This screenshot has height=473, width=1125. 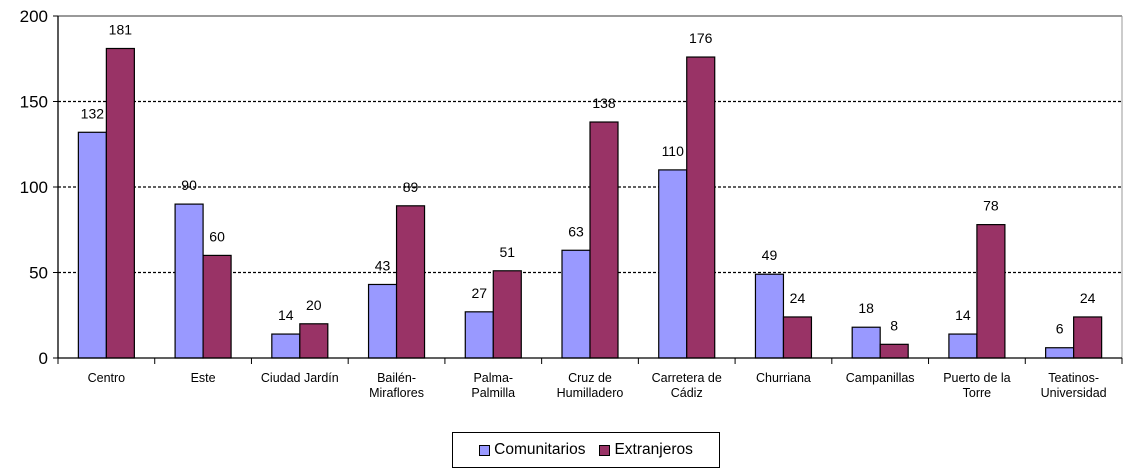 What do you see at coordinates (770, 255) in the screenshot?
I see `data-label: 49` at bounding box center [770, 255].